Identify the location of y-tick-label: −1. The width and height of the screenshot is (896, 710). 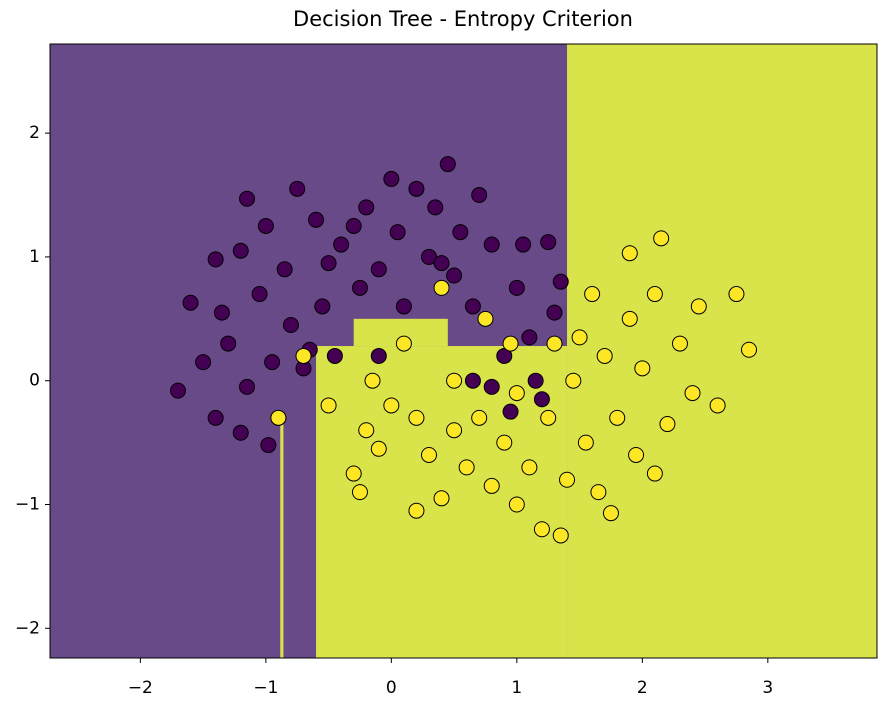
(27, 505).